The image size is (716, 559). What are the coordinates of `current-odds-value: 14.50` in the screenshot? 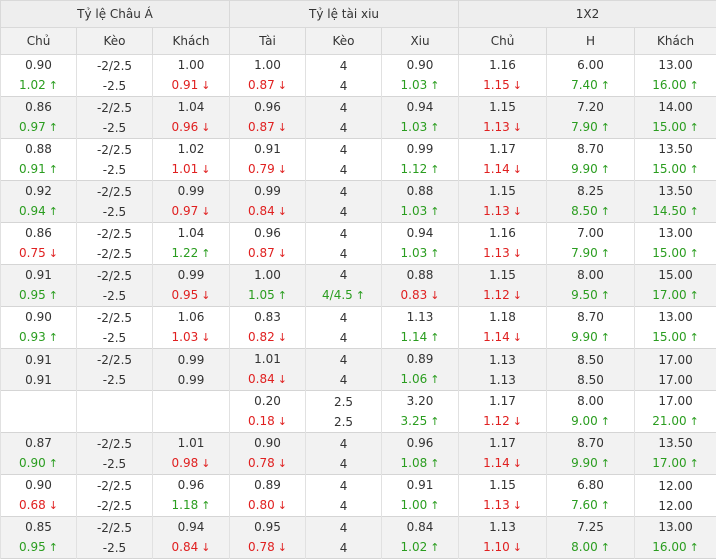 It's located at (669, 211).